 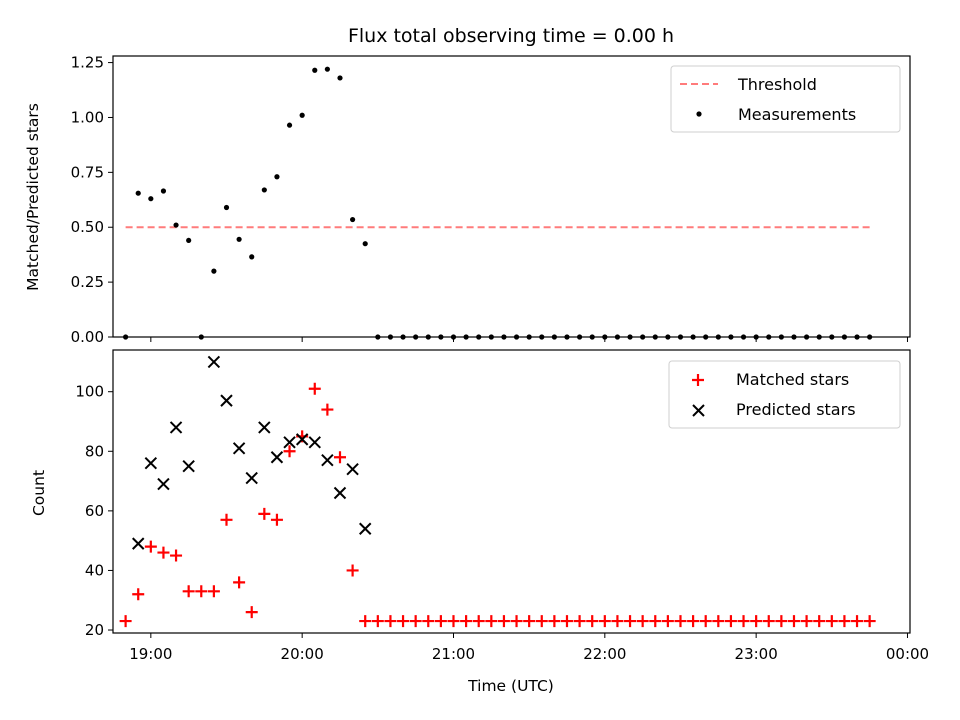 I want to click on top-ylabel: Matched/Predicted stars, so click(x=33, y=197).